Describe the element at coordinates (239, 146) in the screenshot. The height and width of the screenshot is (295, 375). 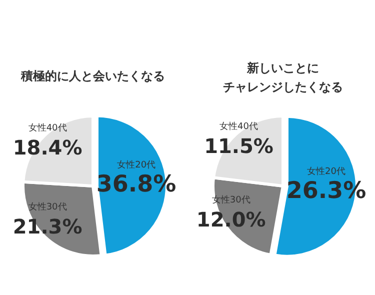
I see `data-label: 11.5%` at that location.